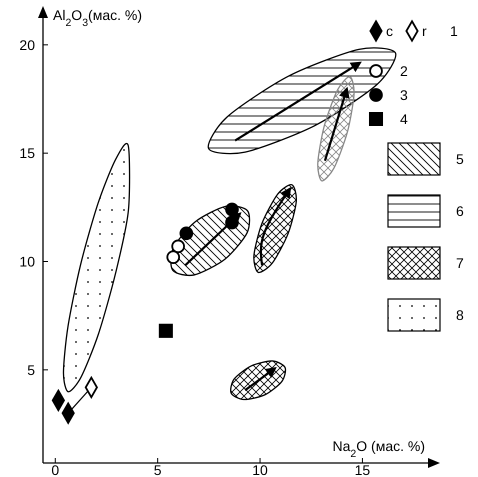 The height and width of the screenshot is (477, 478). What do you see at coordinates (404, 95) in the screenshot?
I see `legend-label: 3` at bounding box center [404, 95].